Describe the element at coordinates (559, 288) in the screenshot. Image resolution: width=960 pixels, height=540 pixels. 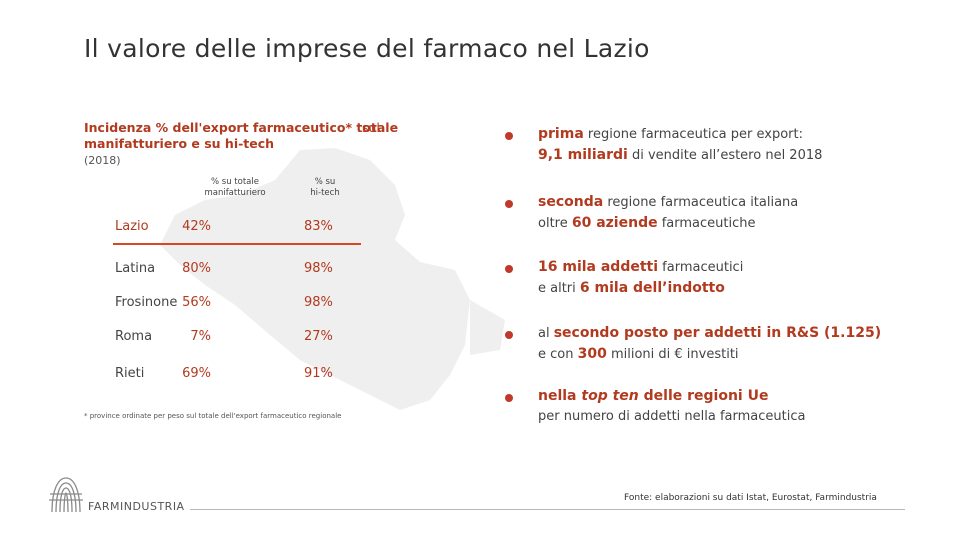
I see `bullet-body: e altri` at that location.